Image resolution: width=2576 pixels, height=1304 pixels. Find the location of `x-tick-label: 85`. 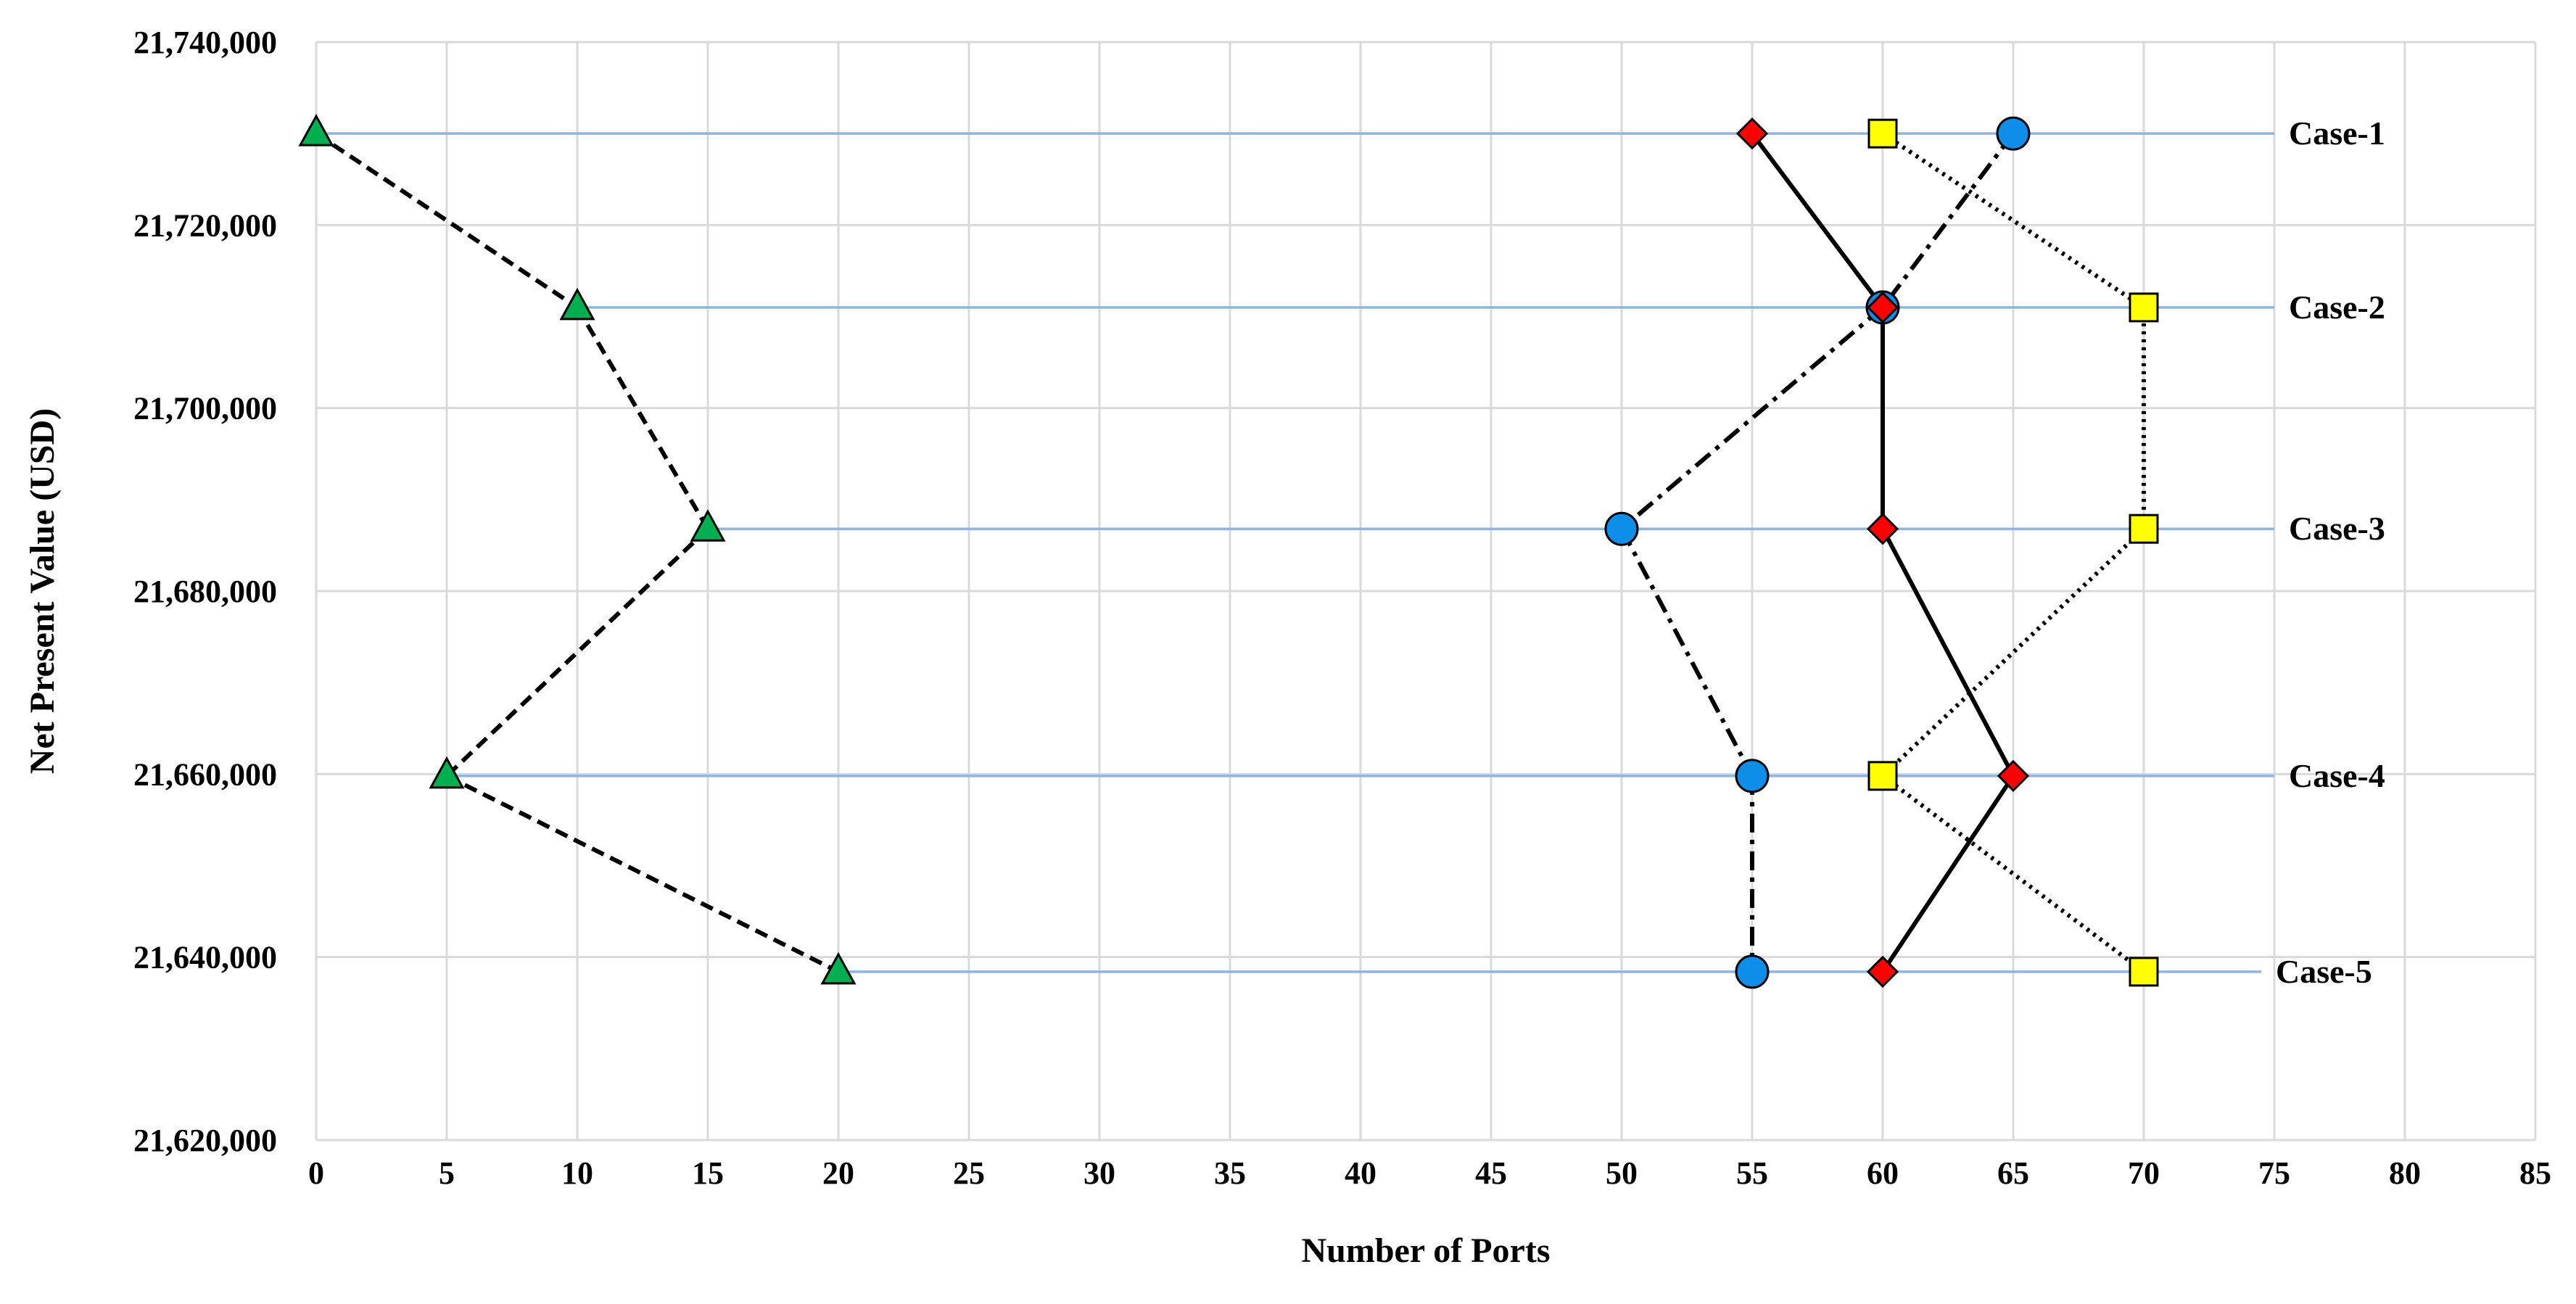

x-tick-label: 85 is located at coordinates (2535, 1173).